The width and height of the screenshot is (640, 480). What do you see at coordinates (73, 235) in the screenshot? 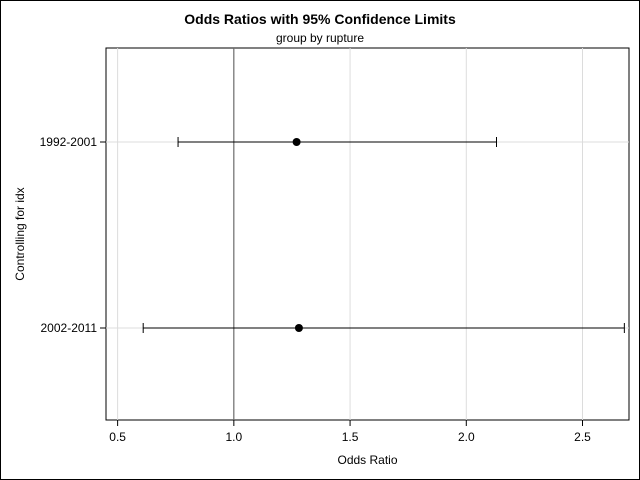
I see `y-axis: 1992-2001 2002-2011` at bounding box center [73, 235].